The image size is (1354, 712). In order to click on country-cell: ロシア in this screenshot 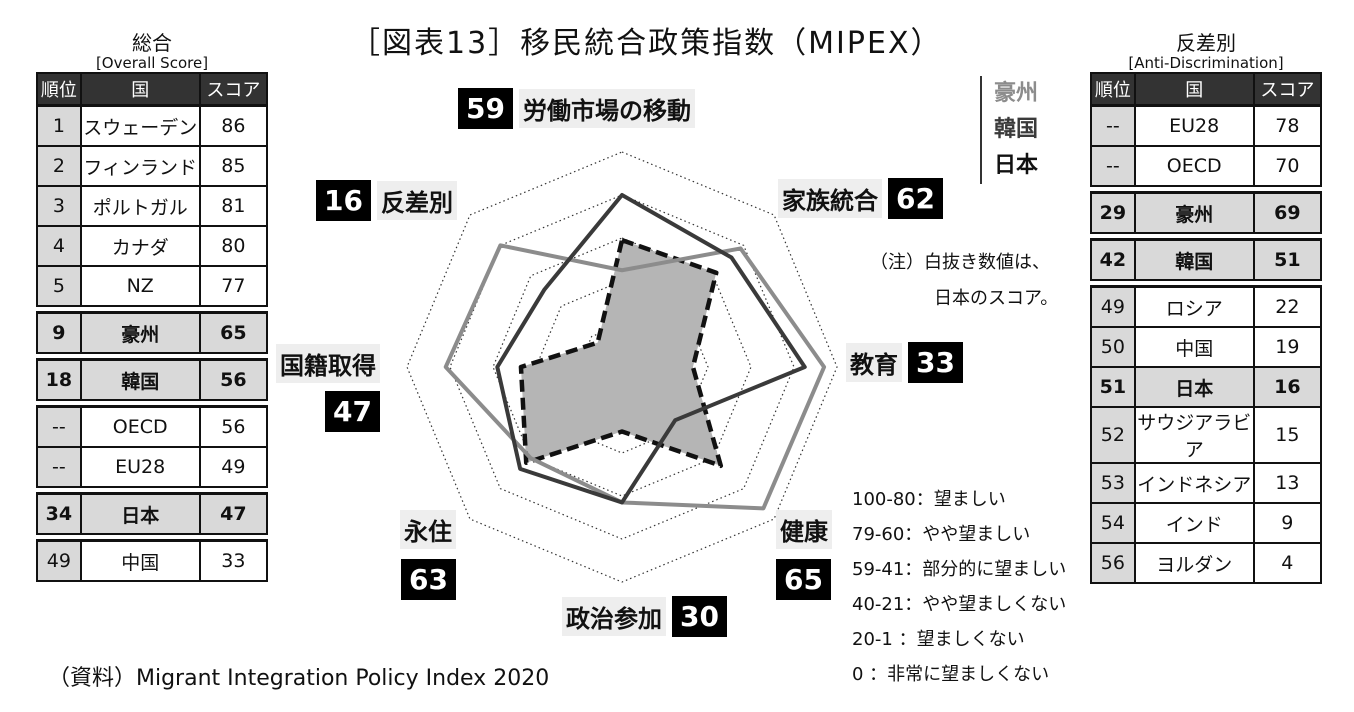, I will do `click(1194, 306)`.